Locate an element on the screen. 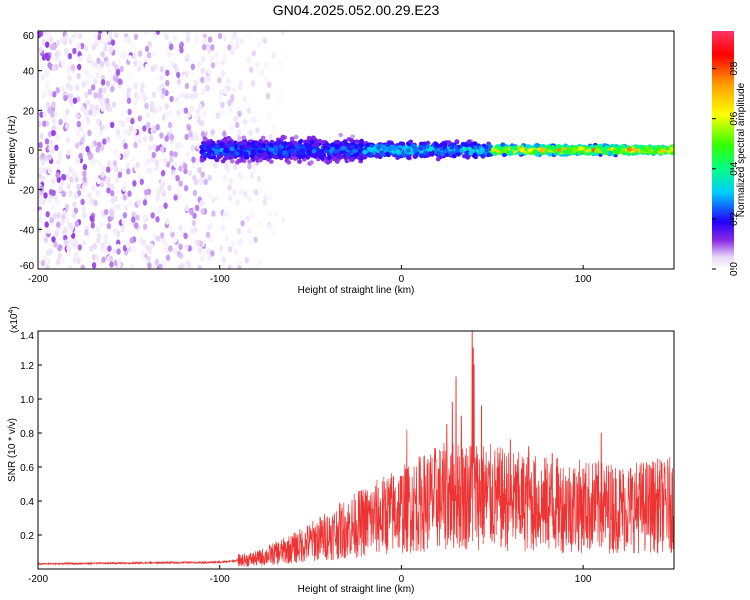 The image size is (750, 600). figure-title: GN04.2025.052.00.29.E23 is located at coordinates (356, 10).